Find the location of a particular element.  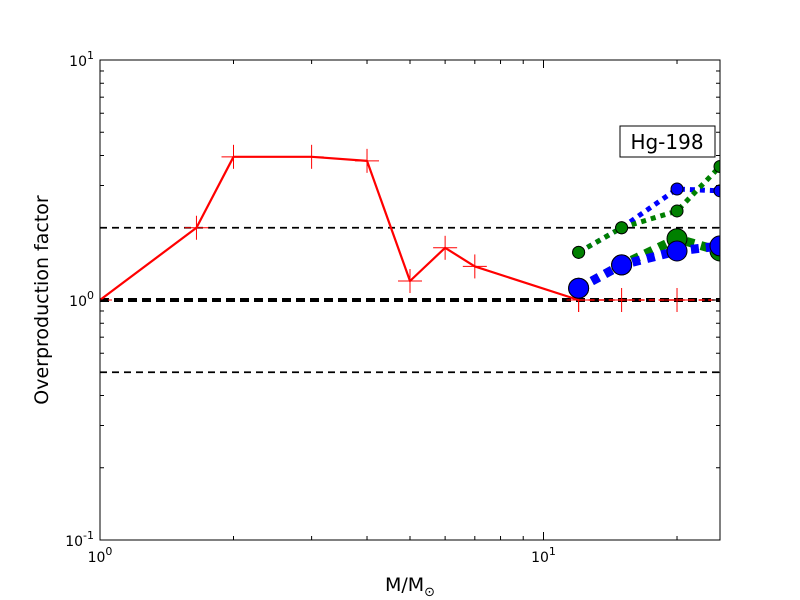

series-5-line is located at coordinates (648, 267).